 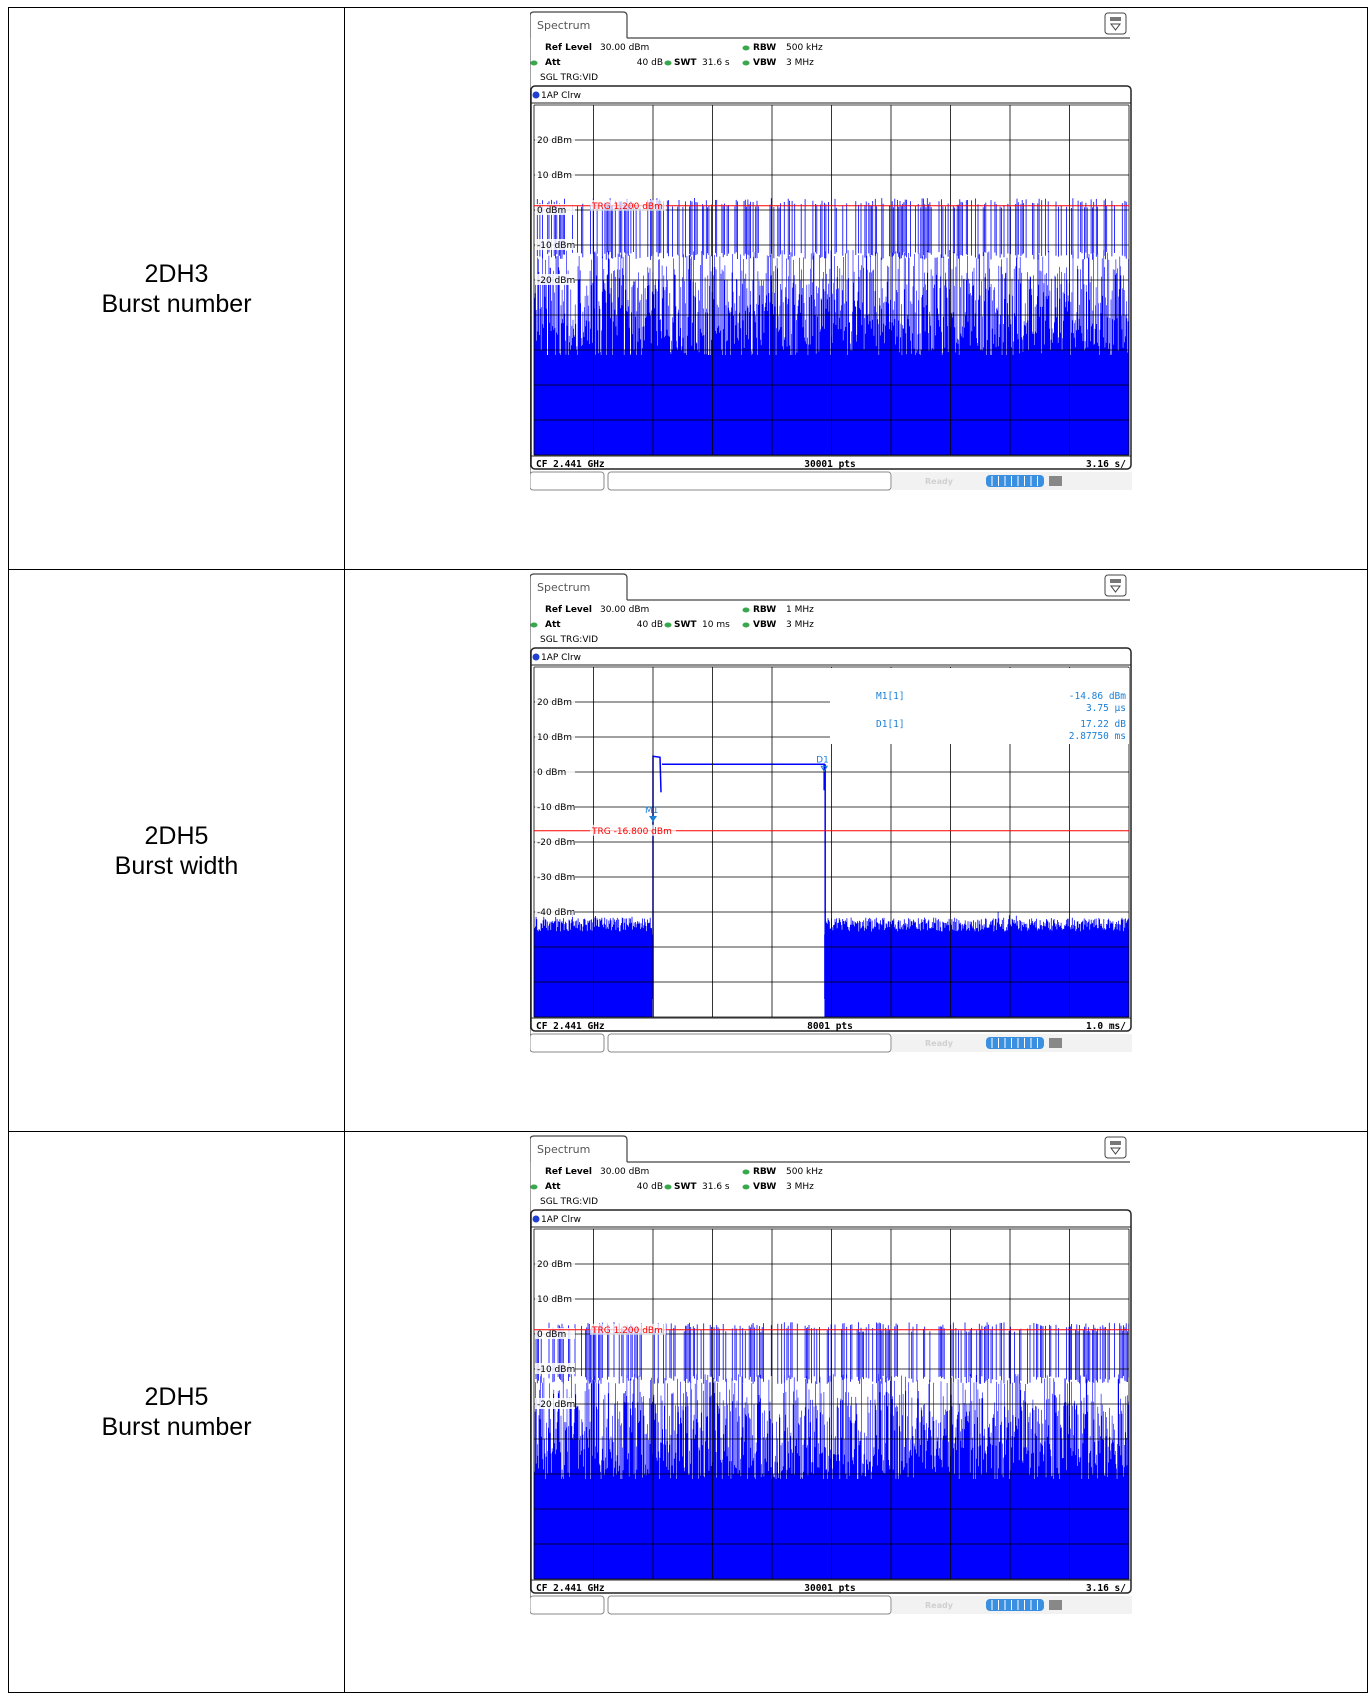 I want to click on row-label-cell: 2DH5 Burst number, so click(x=176, y=1412).